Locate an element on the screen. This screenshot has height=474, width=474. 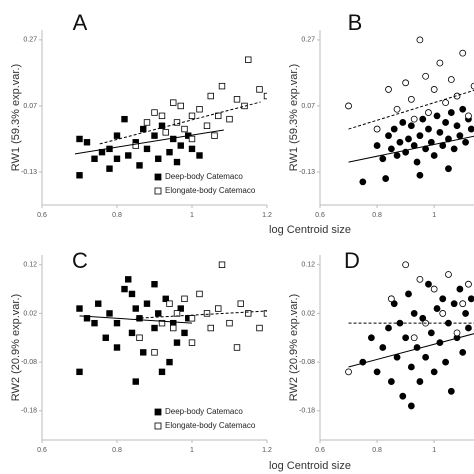
y-tick-label: 0.02 is located at coordinates (30, 313).